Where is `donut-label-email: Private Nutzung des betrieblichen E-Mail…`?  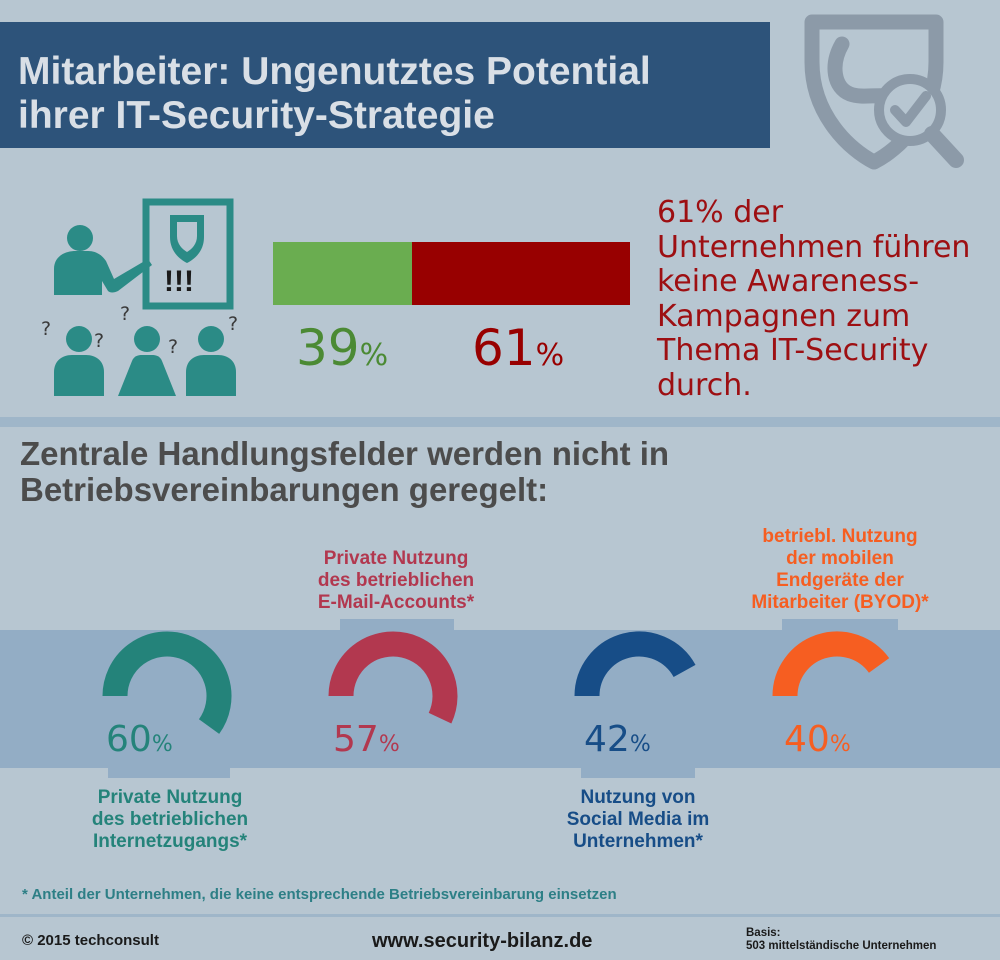
donut-label-email: Private Nutzung des betrieblichen E-Mail… is located at coordinates (396, 581).